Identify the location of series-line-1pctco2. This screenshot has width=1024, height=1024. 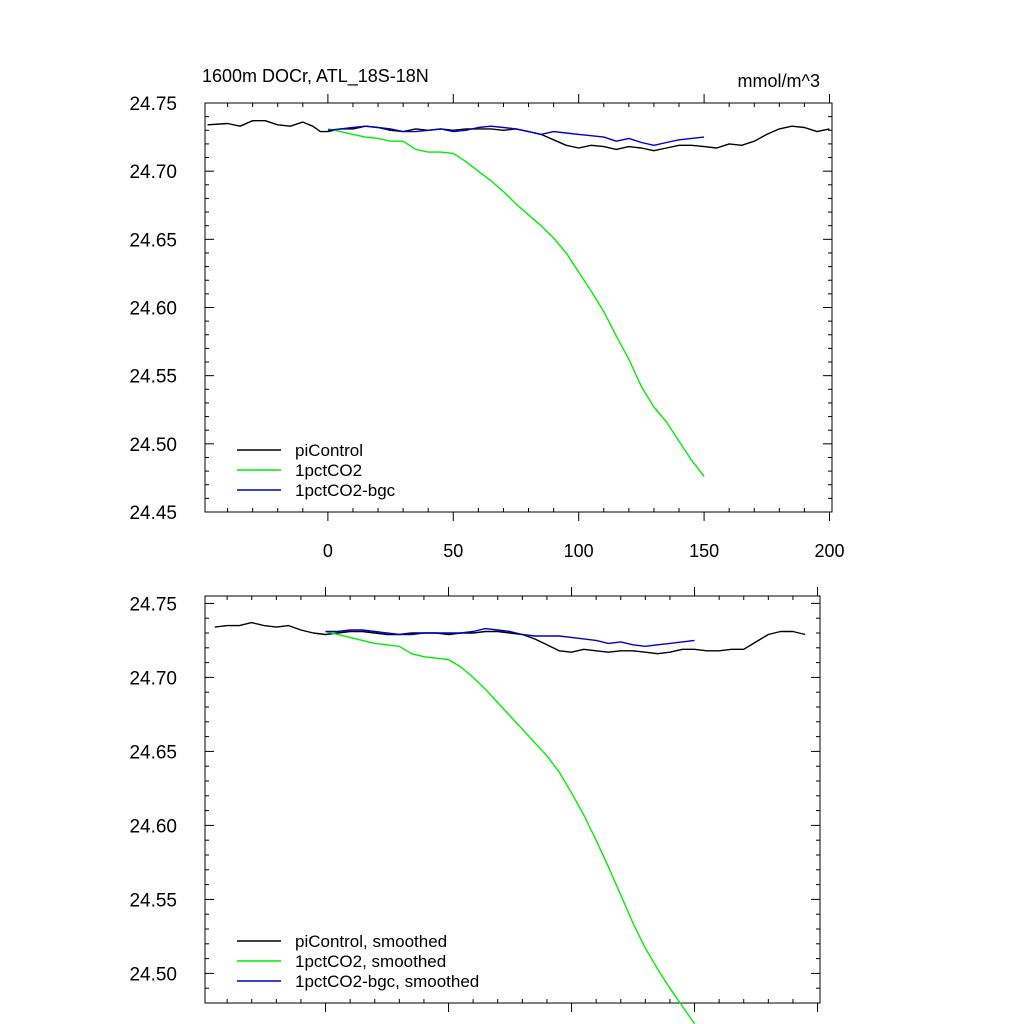
(516, 303).